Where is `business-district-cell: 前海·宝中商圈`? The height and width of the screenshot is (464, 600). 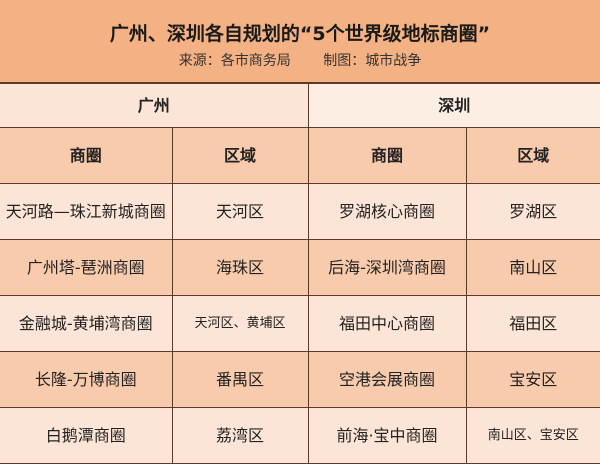 business-district-cell: 前海·宝中商圈 is located at coordinates (387, 435).